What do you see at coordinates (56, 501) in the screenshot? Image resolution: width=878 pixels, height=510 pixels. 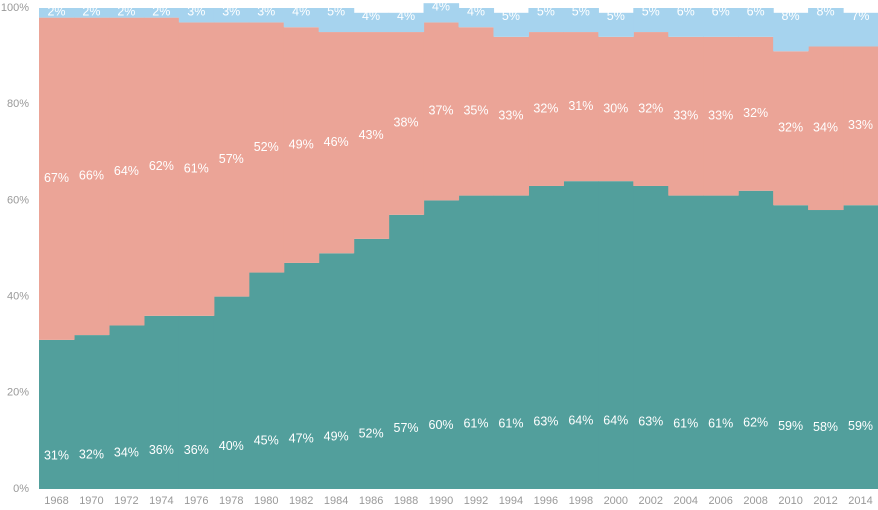 I see `x-tick-label: 1968` at bounding box center [56, 501].